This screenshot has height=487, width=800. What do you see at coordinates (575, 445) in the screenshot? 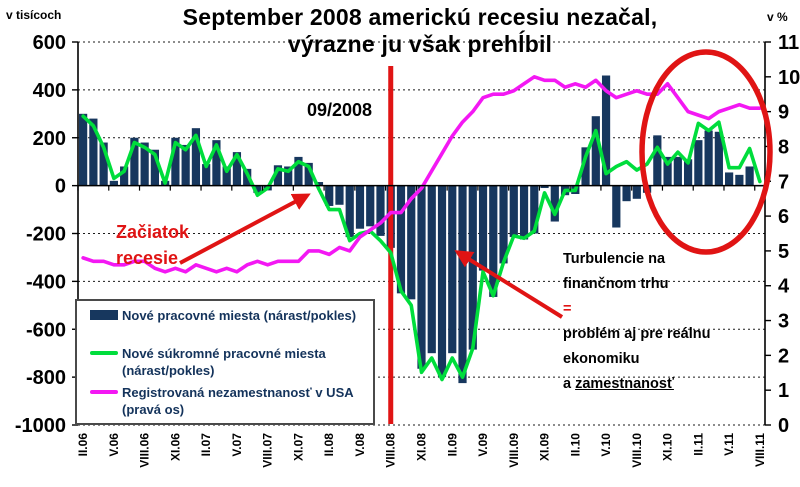
I see `x-axis-tick-label: II.10` at bounding box center [575, 445].